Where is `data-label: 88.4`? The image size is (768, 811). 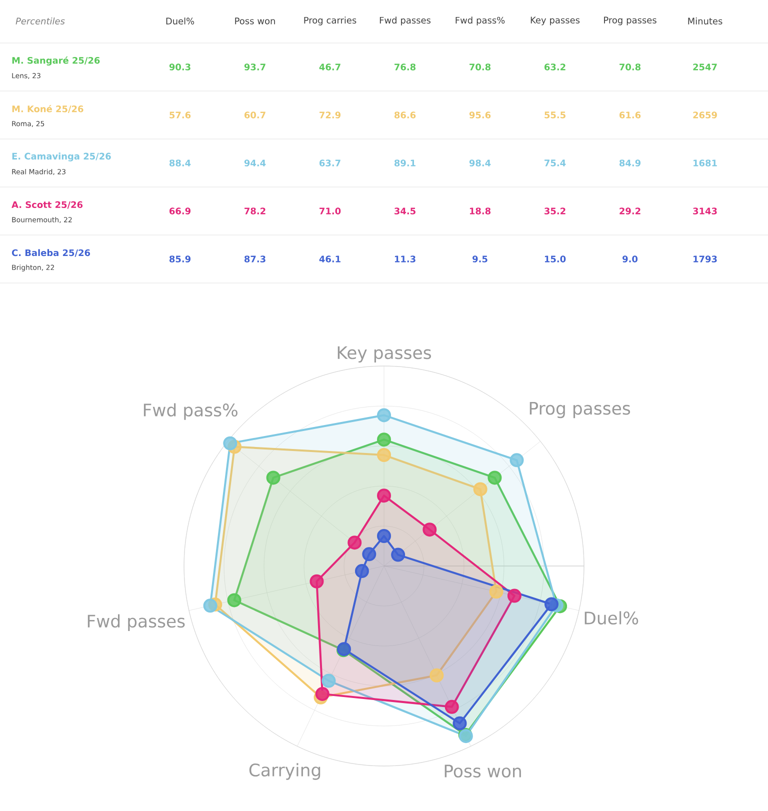
data-label: 88.4 is located at coordinates (180, 163).